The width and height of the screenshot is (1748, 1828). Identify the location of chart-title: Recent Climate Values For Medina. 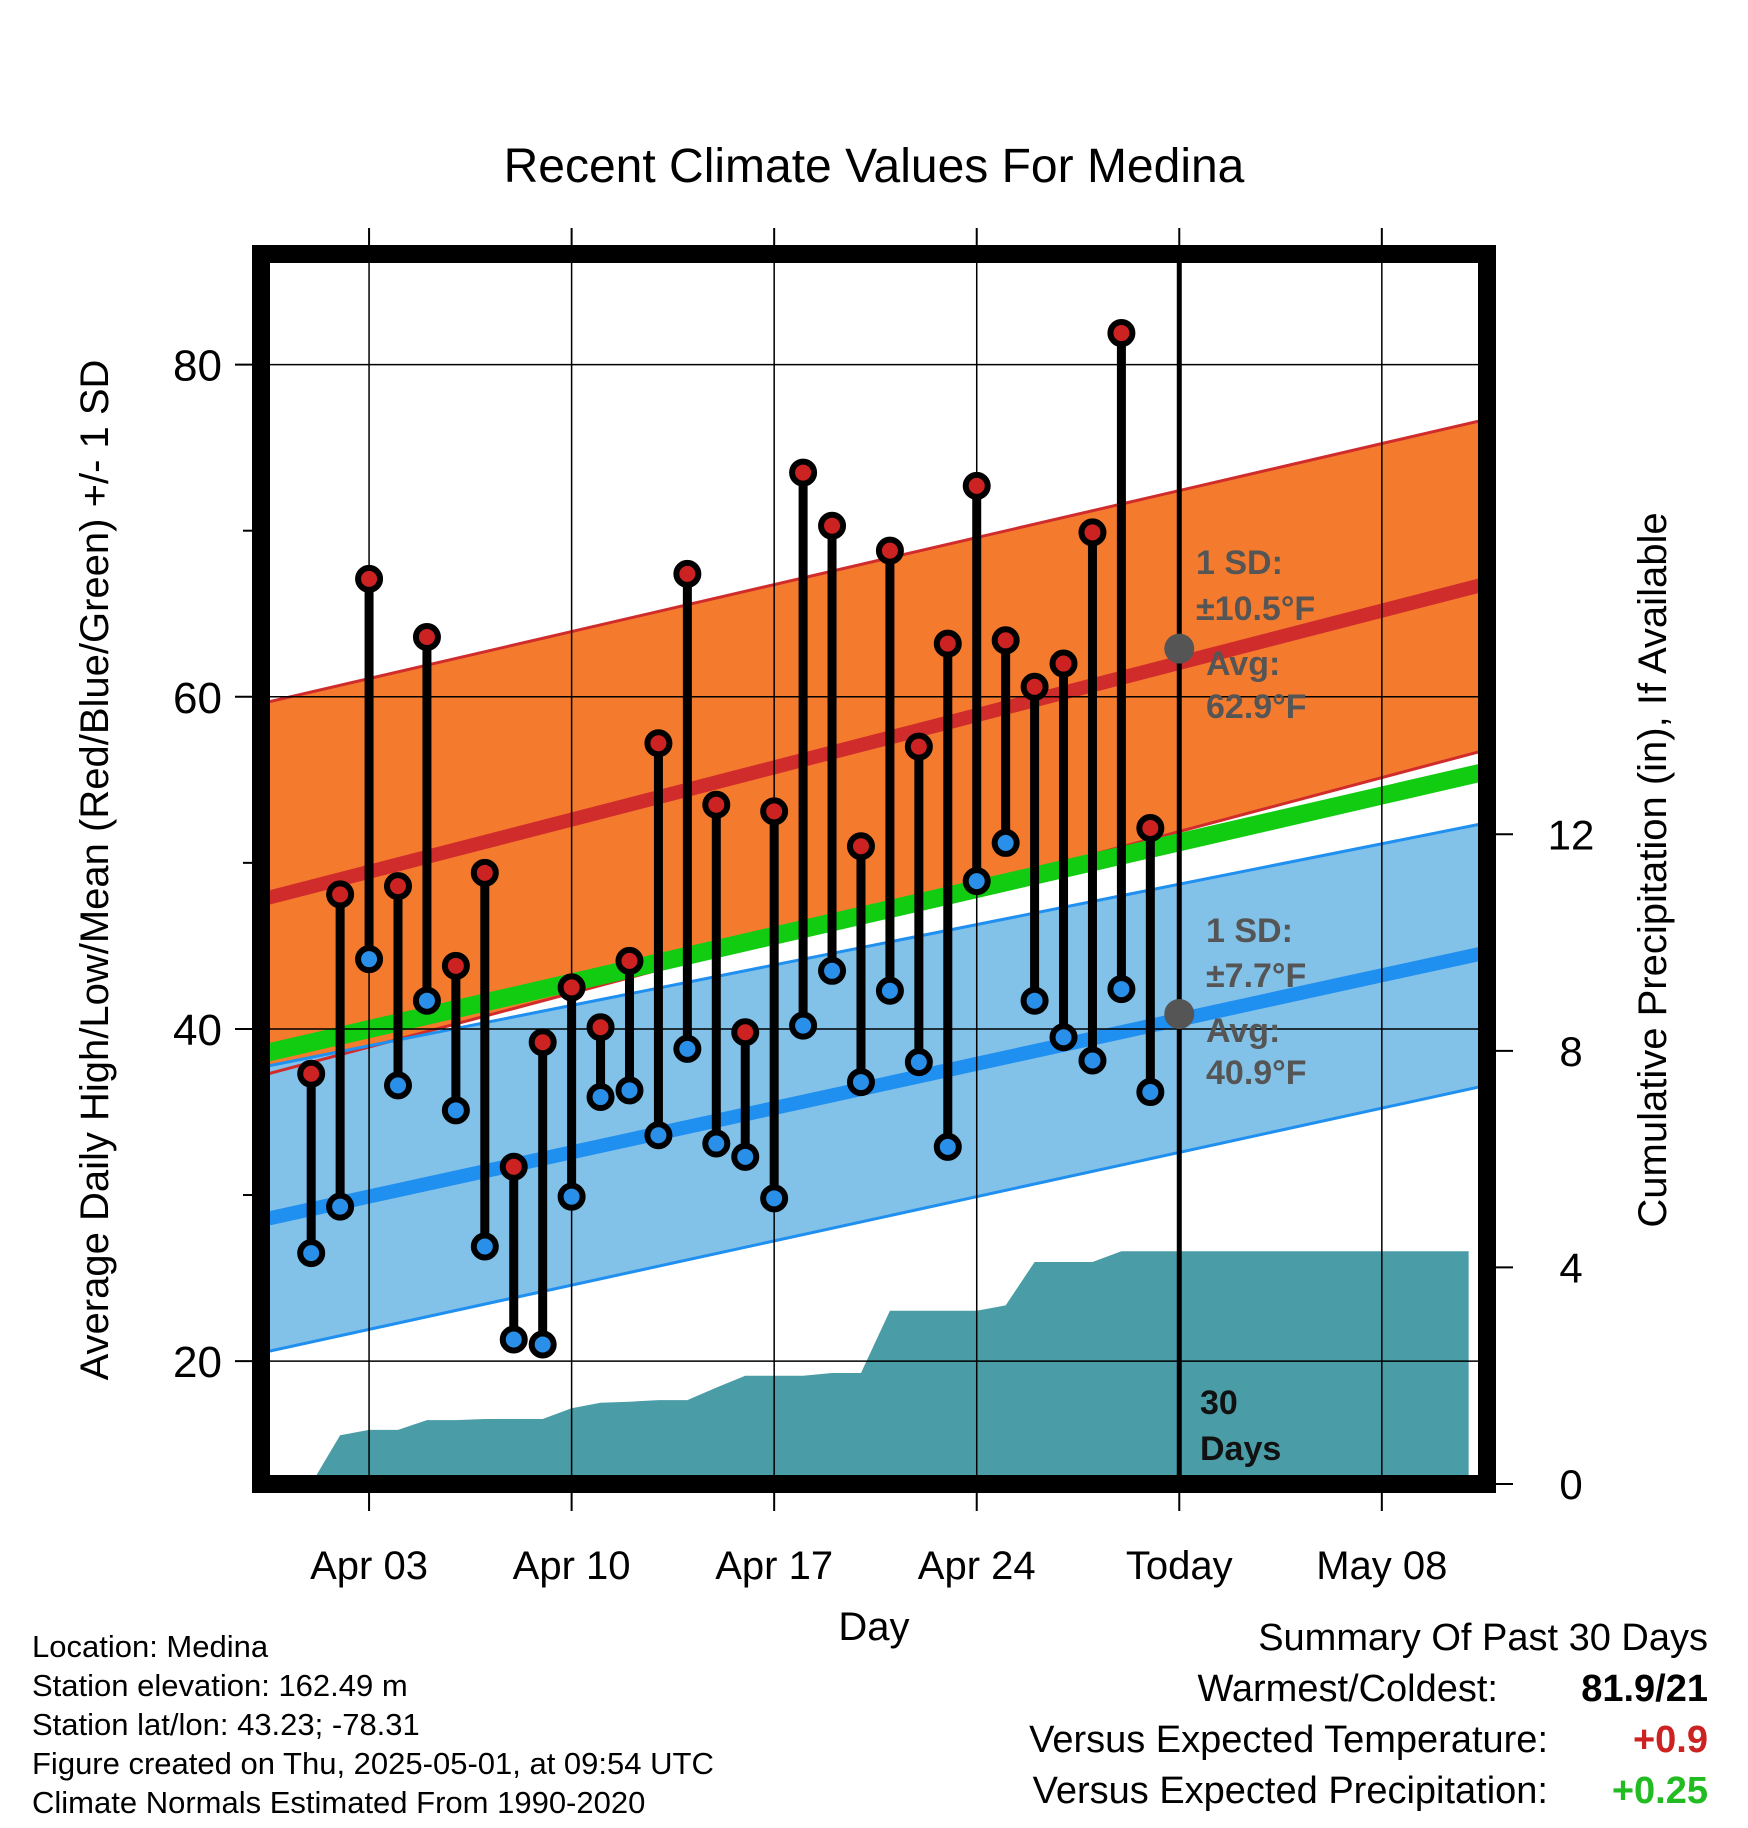
(874, 166).